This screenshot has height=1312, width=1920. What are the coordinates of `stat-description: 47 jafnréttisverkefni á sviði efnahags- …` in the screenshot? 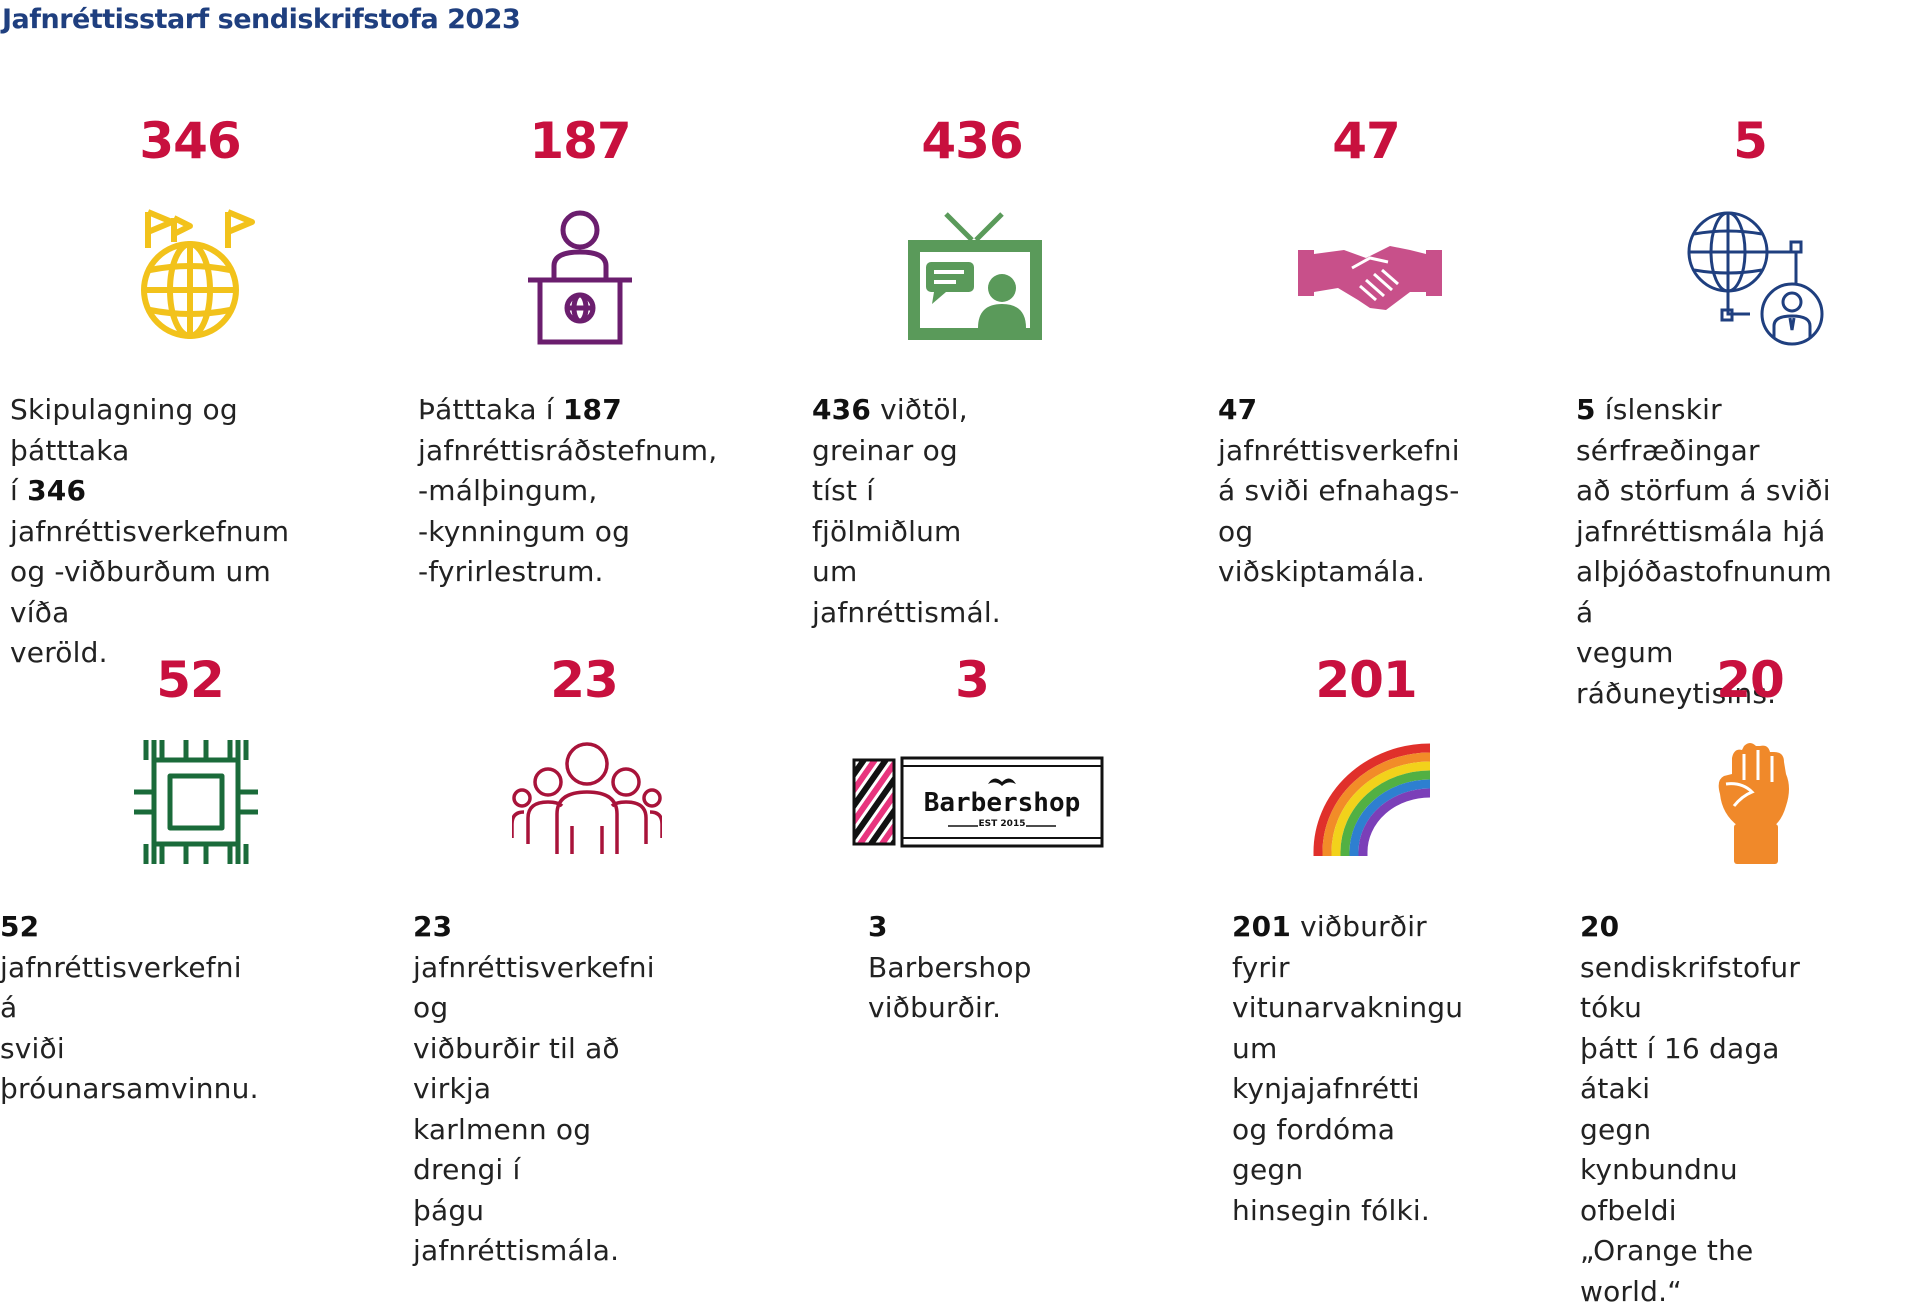 It's located at (1339, 490).